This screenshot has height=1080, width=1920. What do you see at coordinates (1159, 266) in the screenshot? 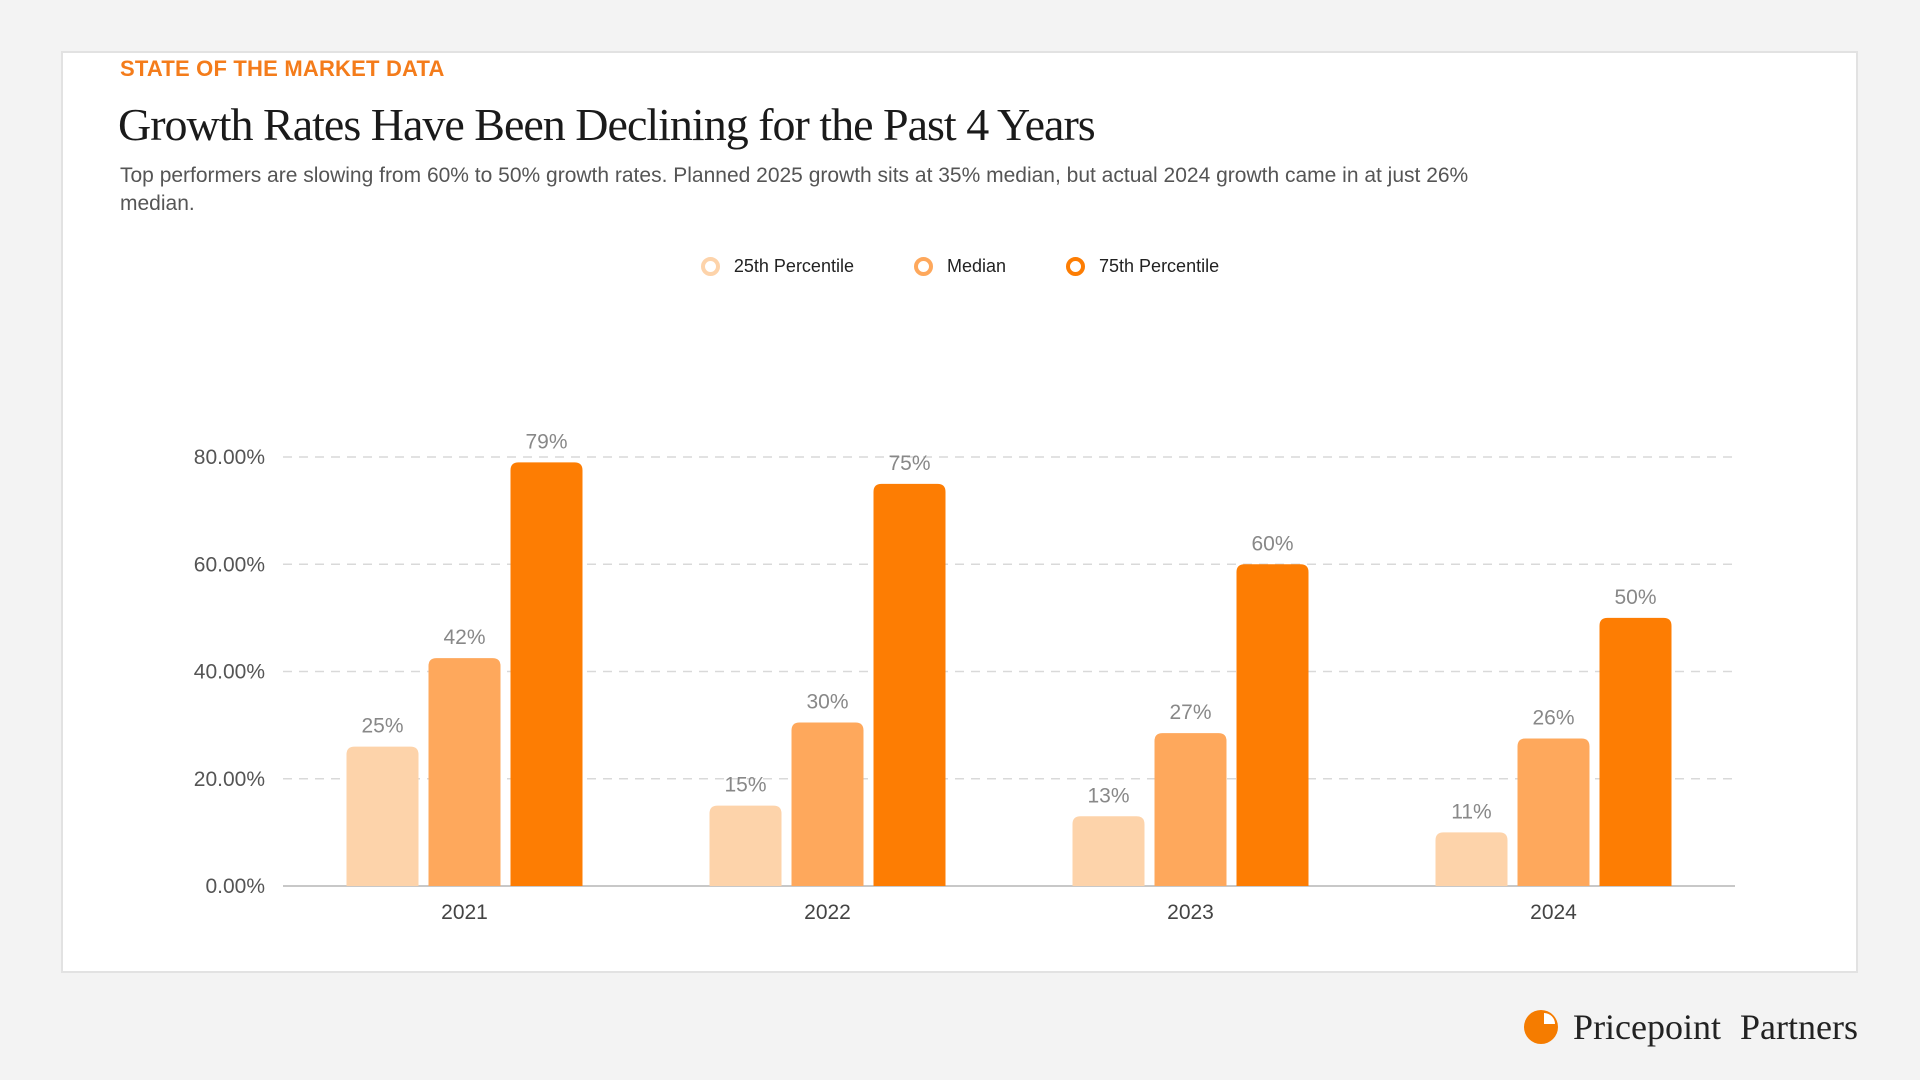
I see `legend-label: 75th Percentile` at bounding box center [1159, 266].